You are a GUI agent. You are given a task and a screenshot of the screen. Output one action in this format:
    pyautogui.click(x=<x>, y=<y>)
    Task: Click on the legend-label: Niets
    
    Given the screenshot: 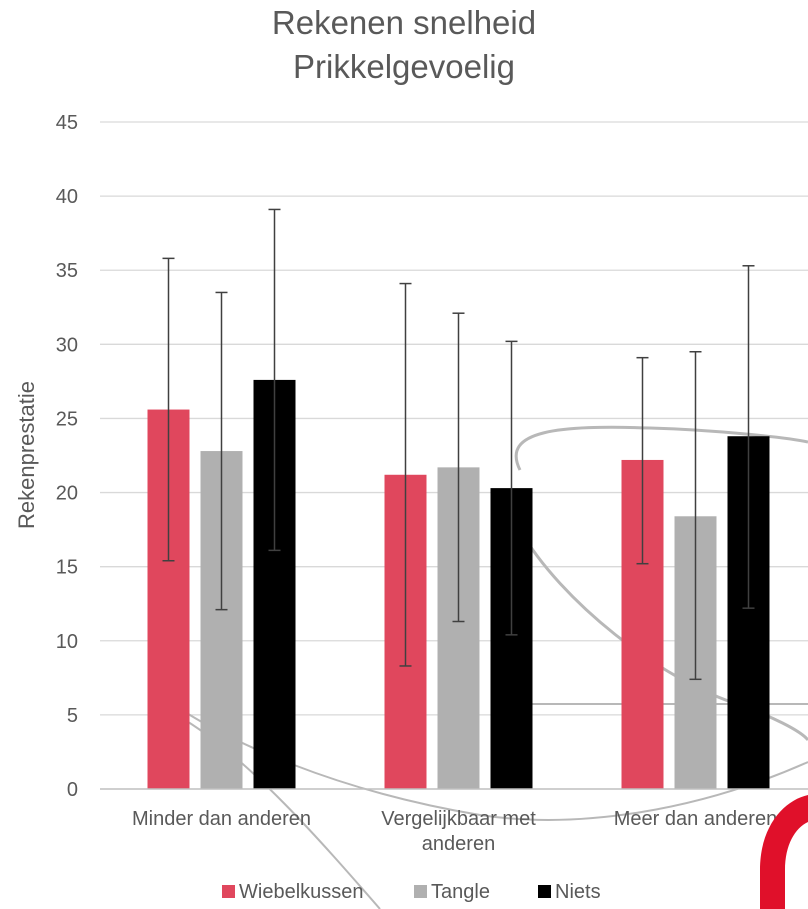 What is the action you would take?
    pyautogui.click(x=578, y=892)
    